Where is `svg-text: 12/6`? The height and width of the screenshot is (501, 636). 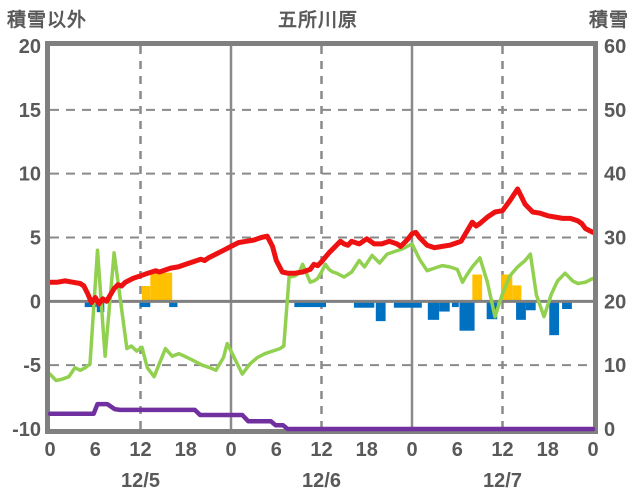
svg-text: 12/6 is located at coordinates (321, 481).